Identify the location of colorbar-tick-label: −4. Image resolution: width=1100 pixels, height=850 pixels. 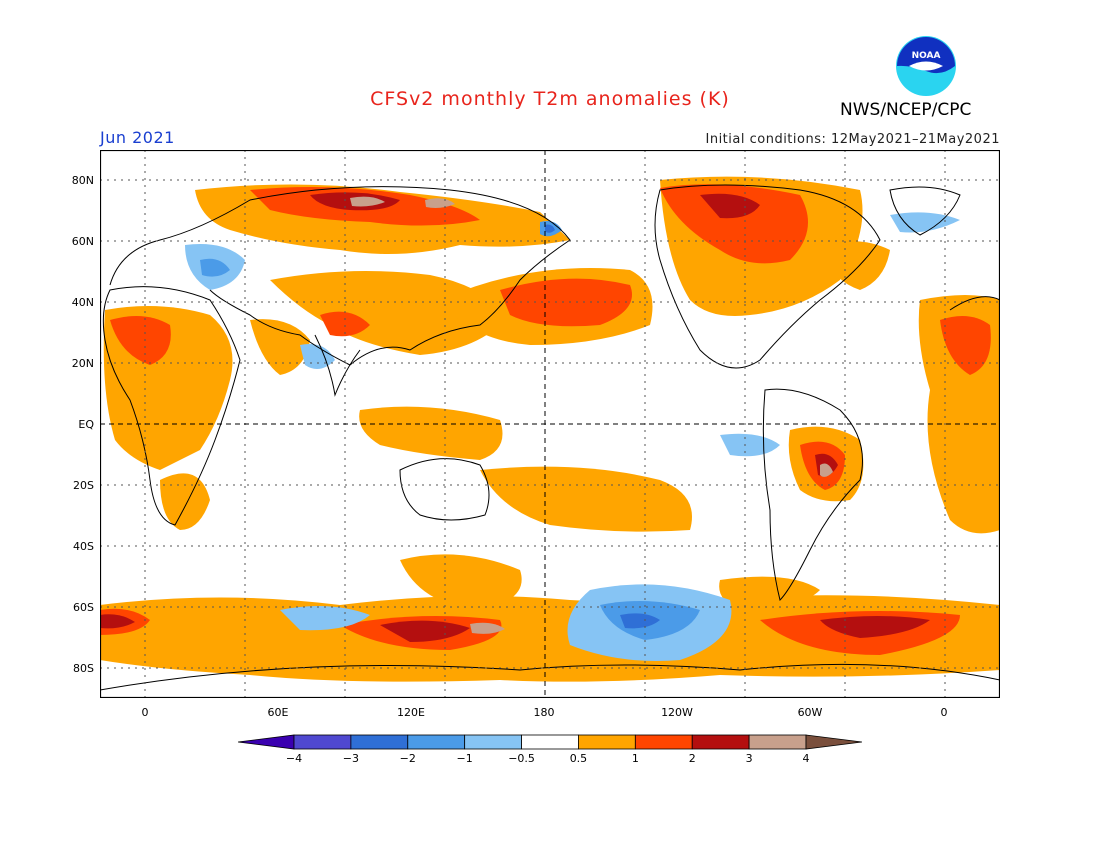
(294, 758).